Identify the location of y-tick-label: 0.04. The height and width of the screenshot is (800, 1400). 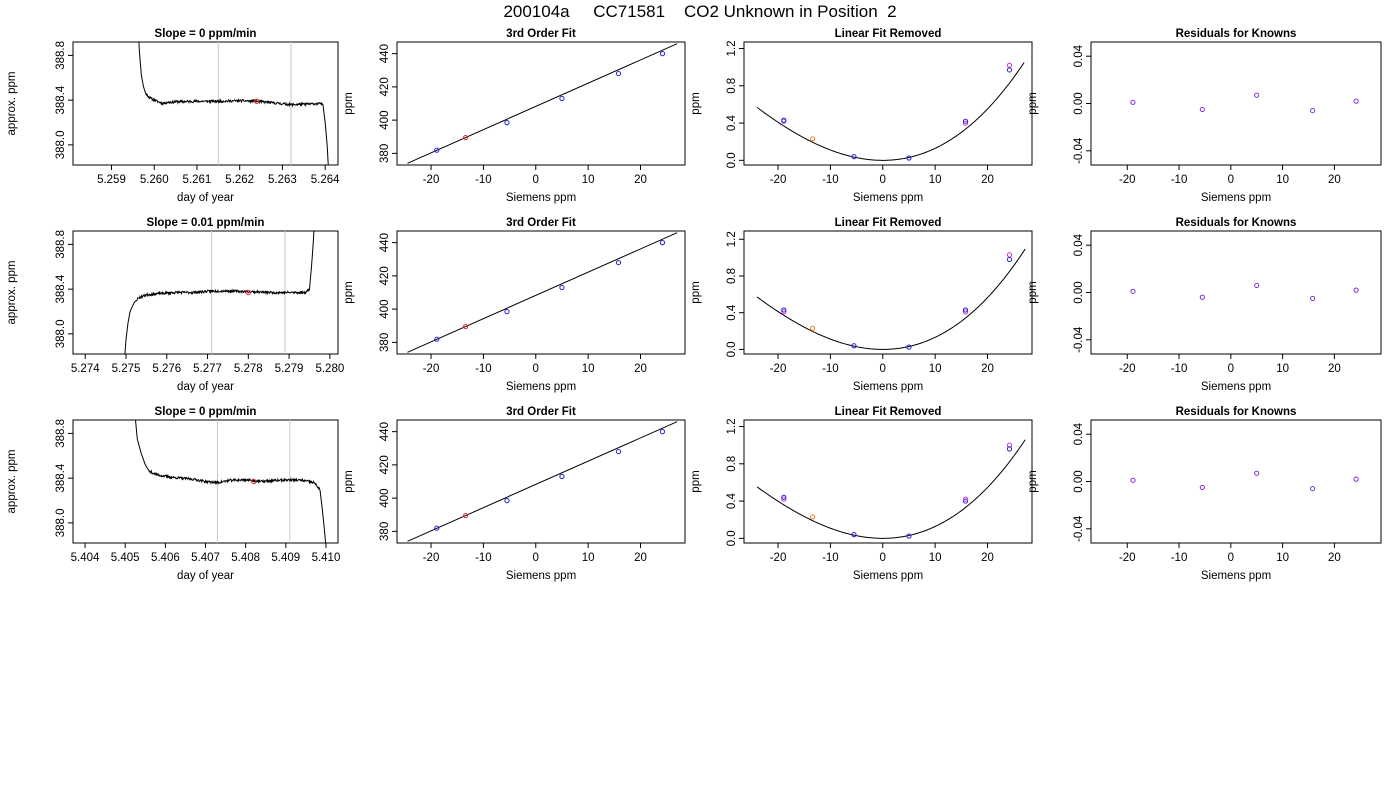
(1079, 55).